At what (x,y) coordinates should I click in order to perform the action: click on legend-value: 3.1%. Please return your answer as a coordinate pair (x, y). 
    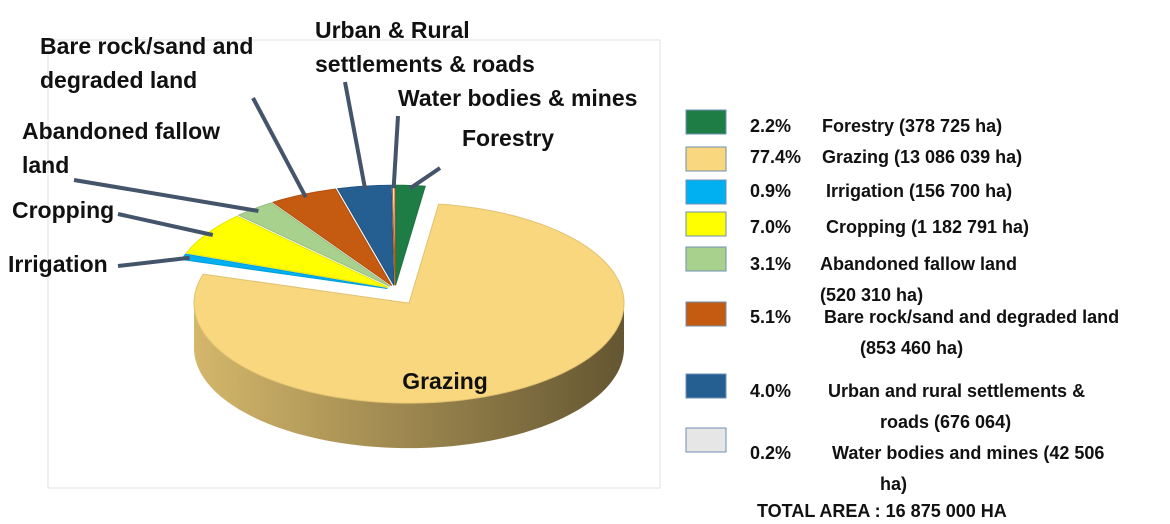
    Looking at the image, I should click on (770, 264).